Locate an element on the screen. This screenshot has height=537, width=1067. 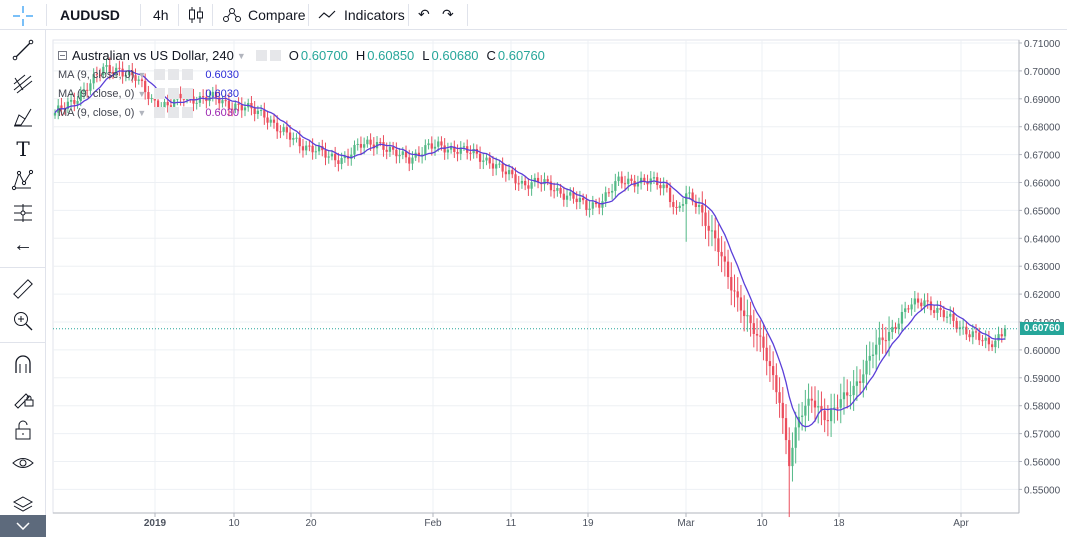
magnet-icon is located at coordinates (23, 365).